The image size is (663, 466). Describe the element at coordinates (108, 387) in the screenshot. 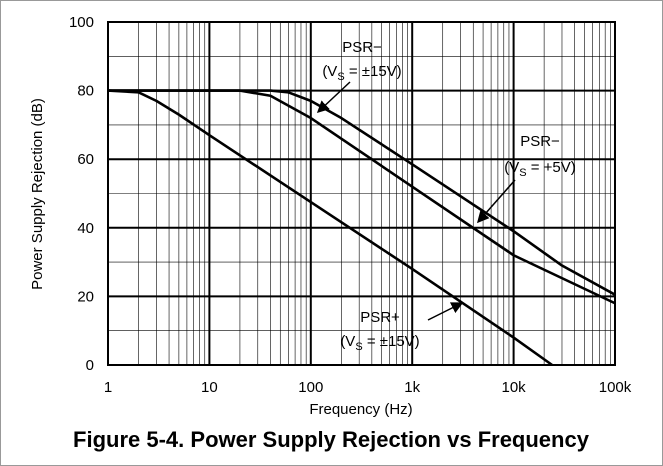

I see `x-tick-label: 1` at that location.